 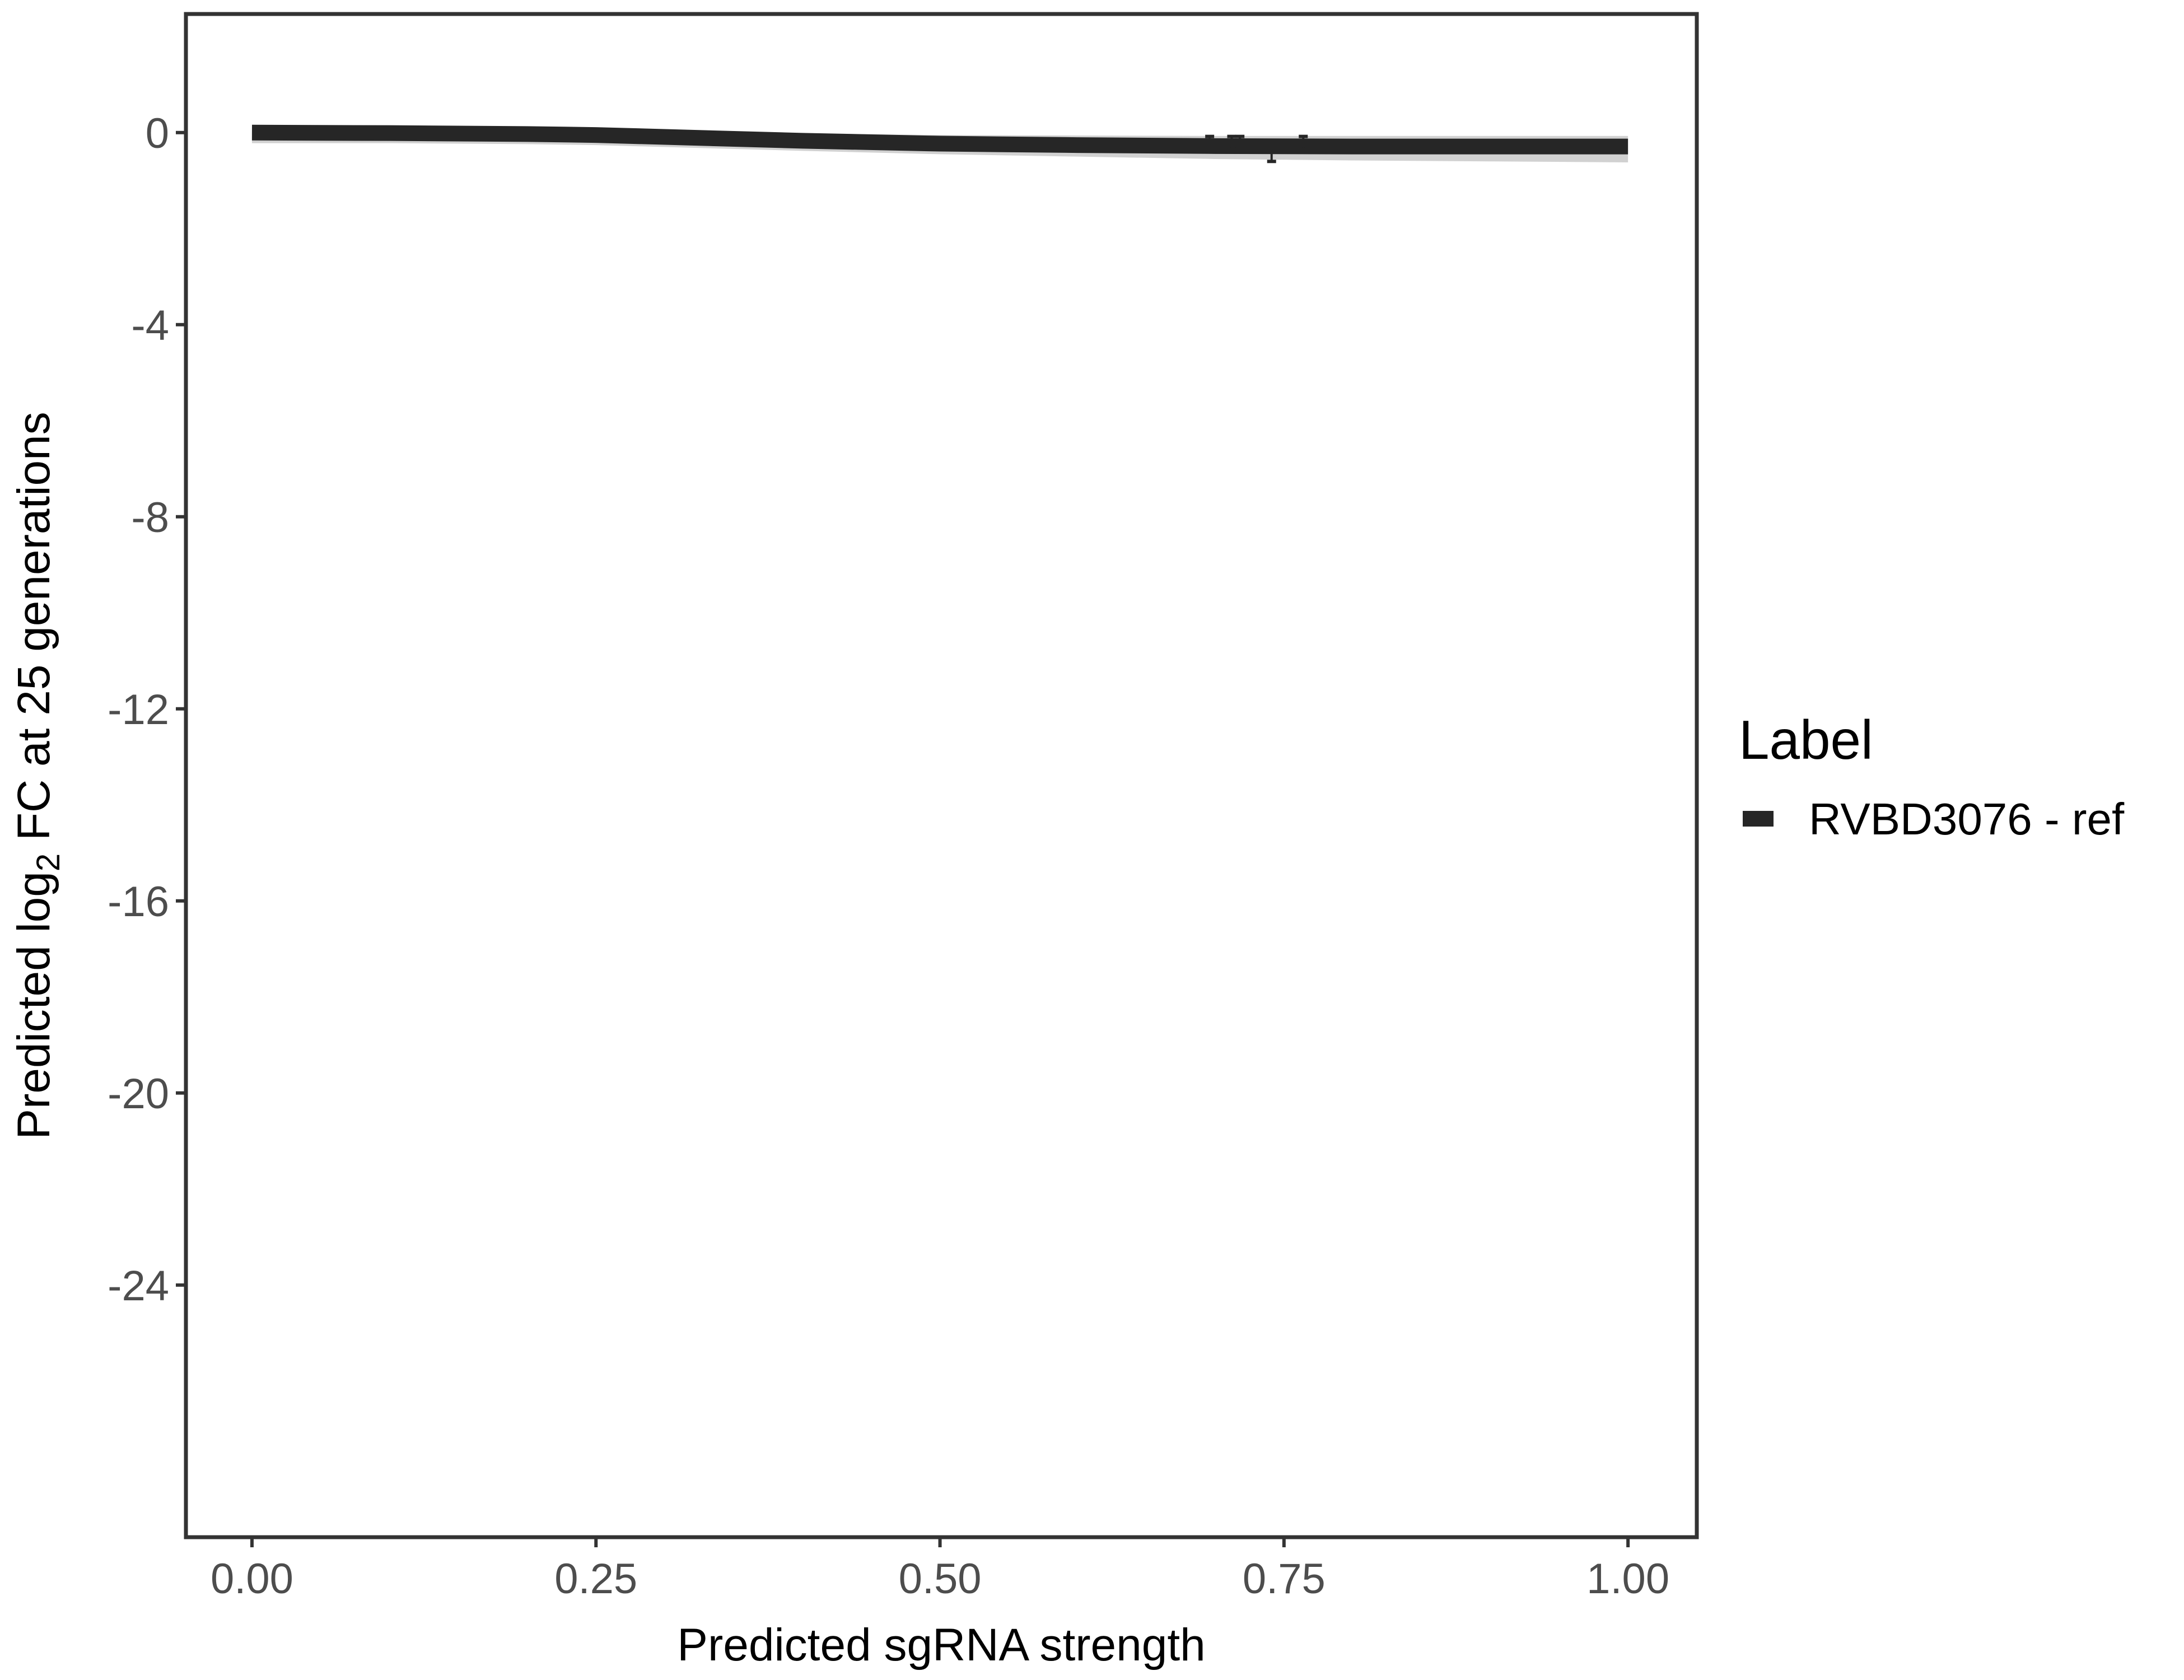 I want to click on legend: Label RVBD3076 - ref, so click(x=1932, y=777).